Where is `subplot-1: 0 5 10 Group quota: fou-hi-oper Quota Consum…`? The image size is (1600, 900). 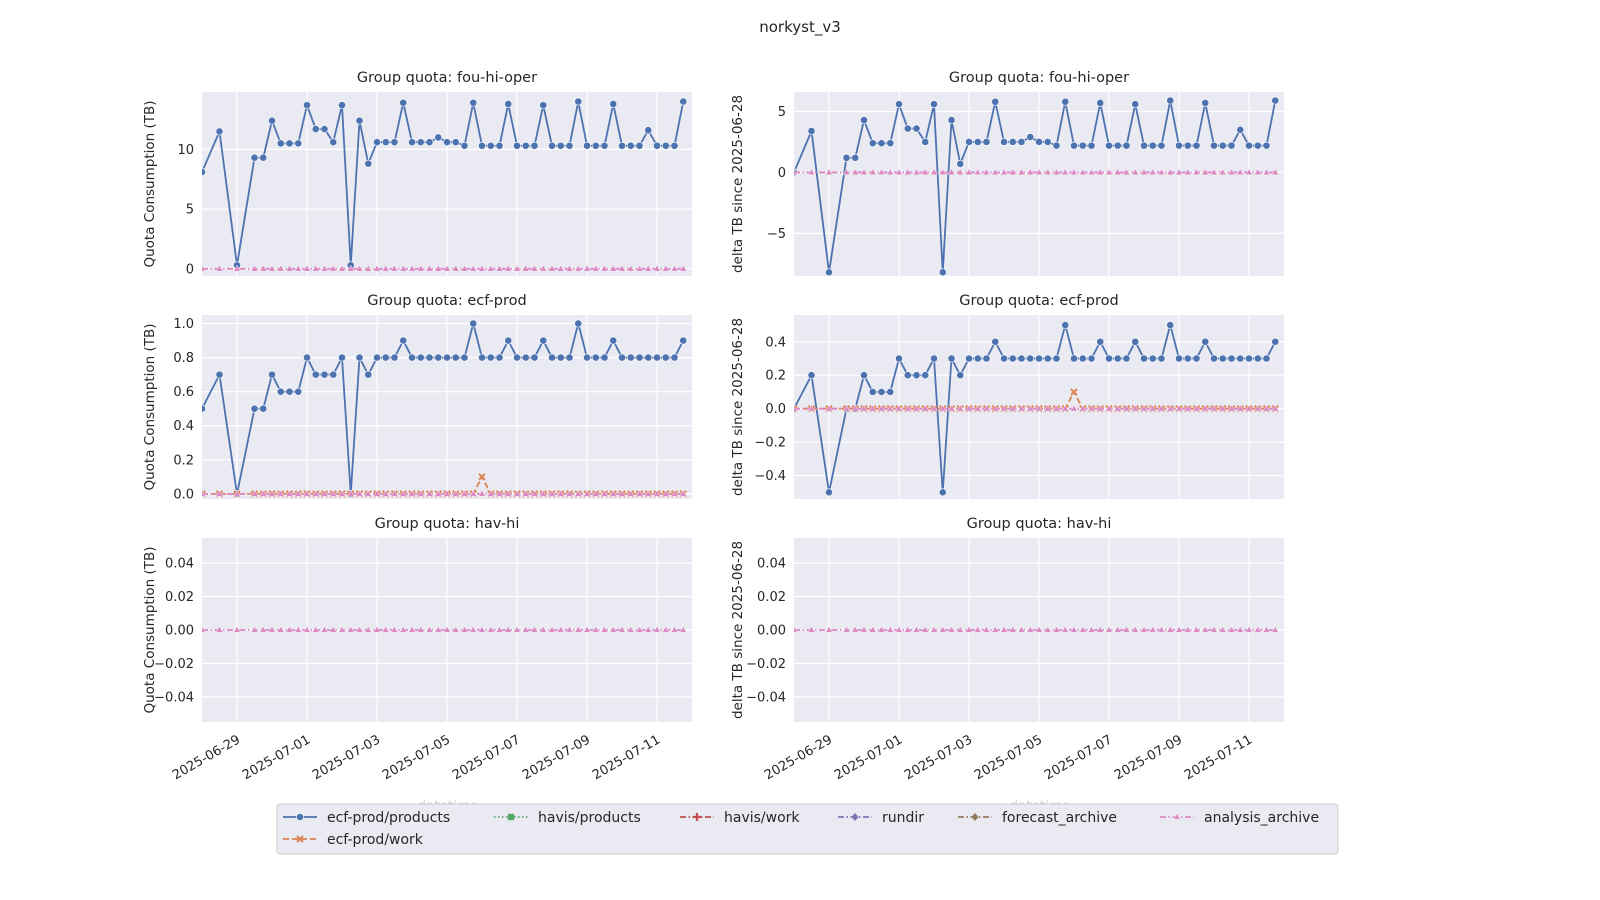 subplot-1: 0 5 10 Group quota: fou-hi-oper Quota Consum… is located at coordinates (417, 173).